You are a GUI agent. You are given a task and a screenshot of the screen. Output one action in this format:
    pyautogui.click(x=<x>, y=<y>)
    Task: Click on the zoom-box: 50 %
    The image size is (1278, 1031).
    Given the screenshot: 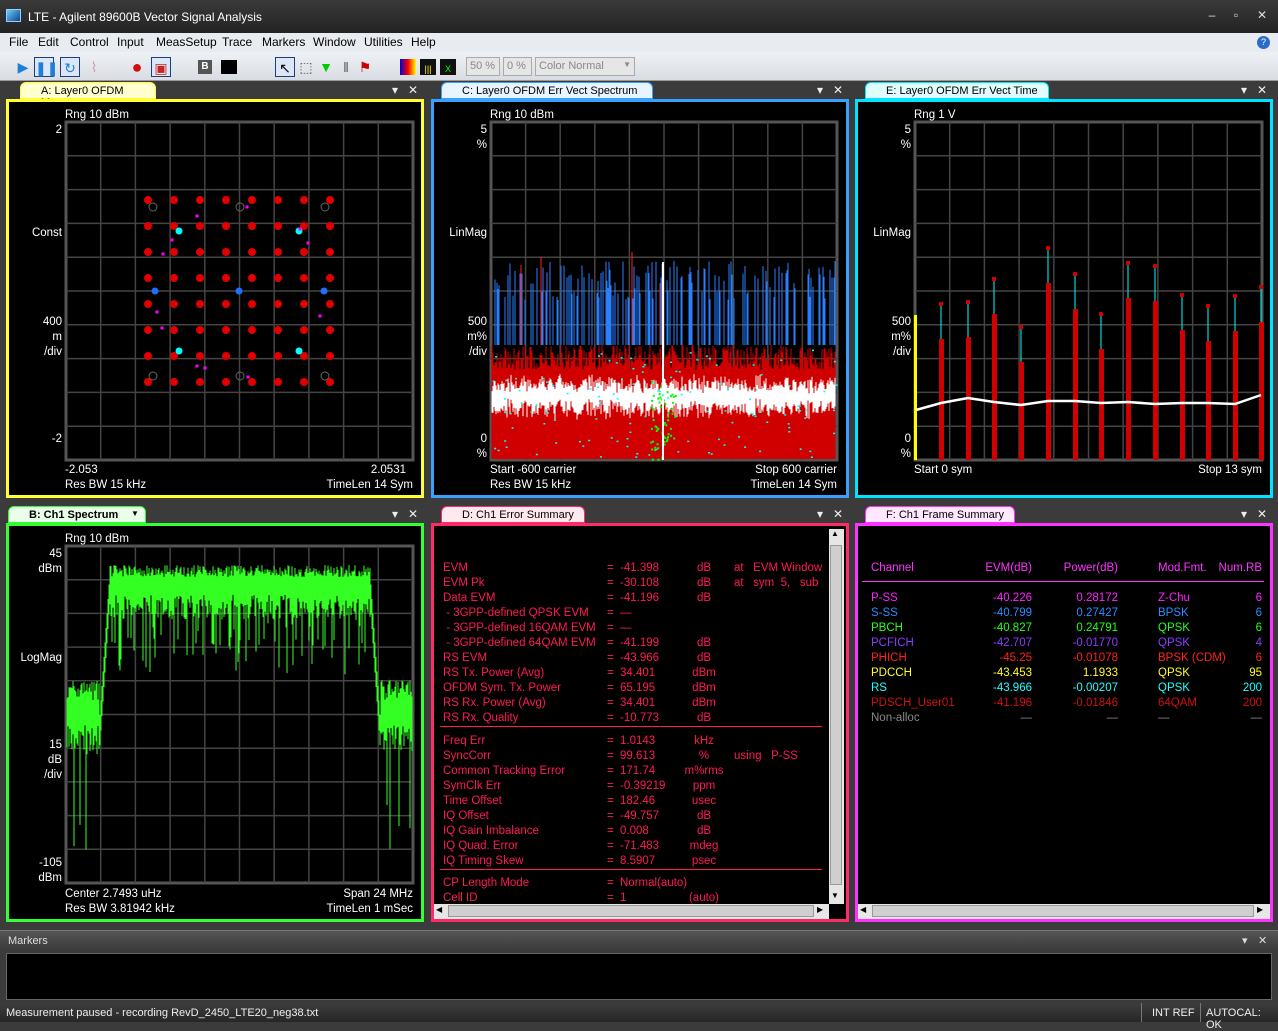 What is the action you would take?
    pyautogui.click(x=483, y=66)
    